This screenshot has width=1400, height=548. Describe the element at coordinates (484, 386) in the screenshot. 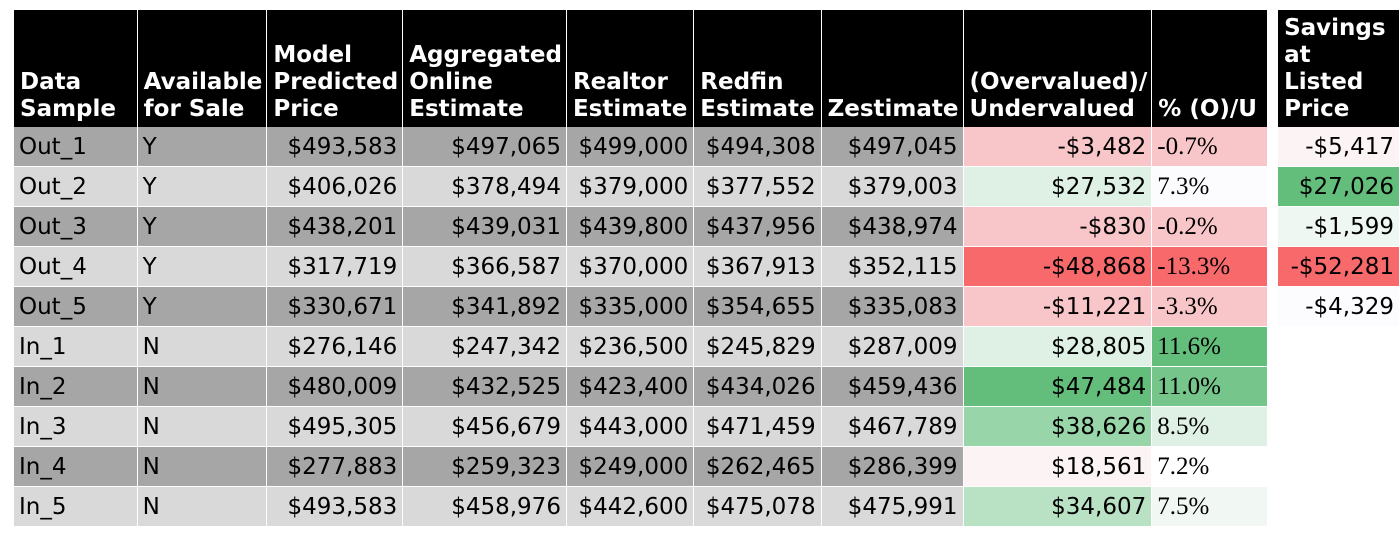

I see `cell-aggregated-estimate: $432,525` at that location.